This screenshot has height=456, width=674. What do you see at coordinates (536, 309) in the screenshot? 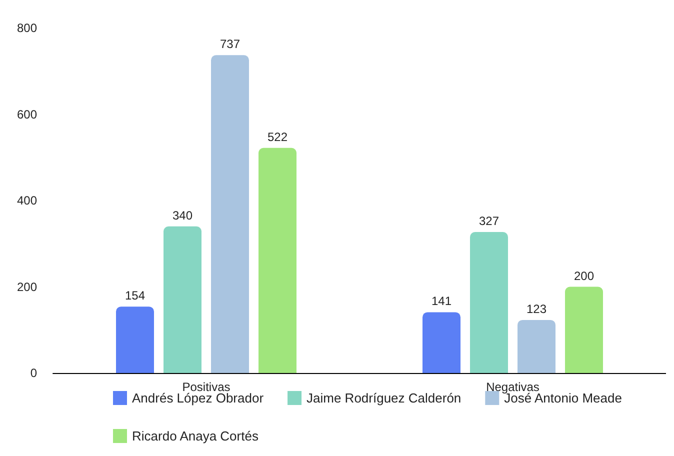
I see `data-label: 123` at bounding box center [536, 309].